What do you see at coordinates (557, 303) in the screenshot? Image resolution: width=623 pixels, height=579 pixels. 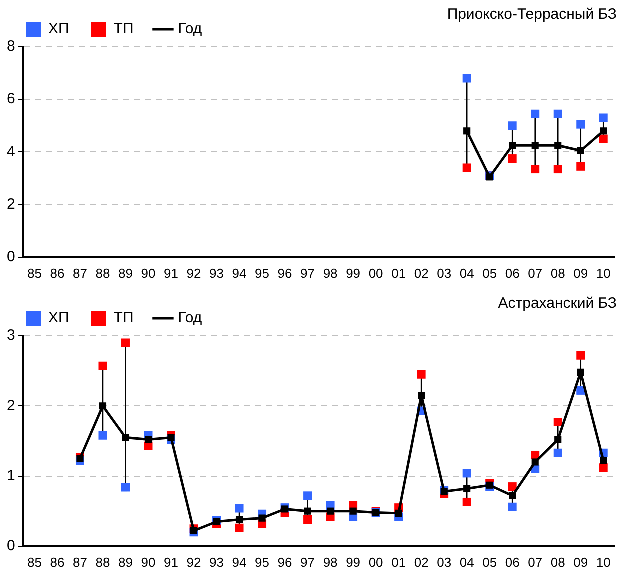 I see `chart-title: Астраханский БЗ` at bounding box center [557, 303].